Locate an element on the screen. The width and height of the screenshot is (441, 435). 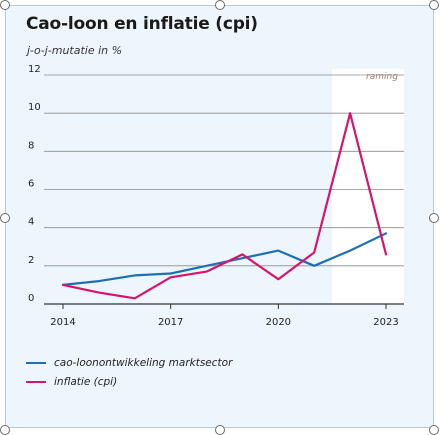
resize-handle-top is located at coordinates (220, 5).